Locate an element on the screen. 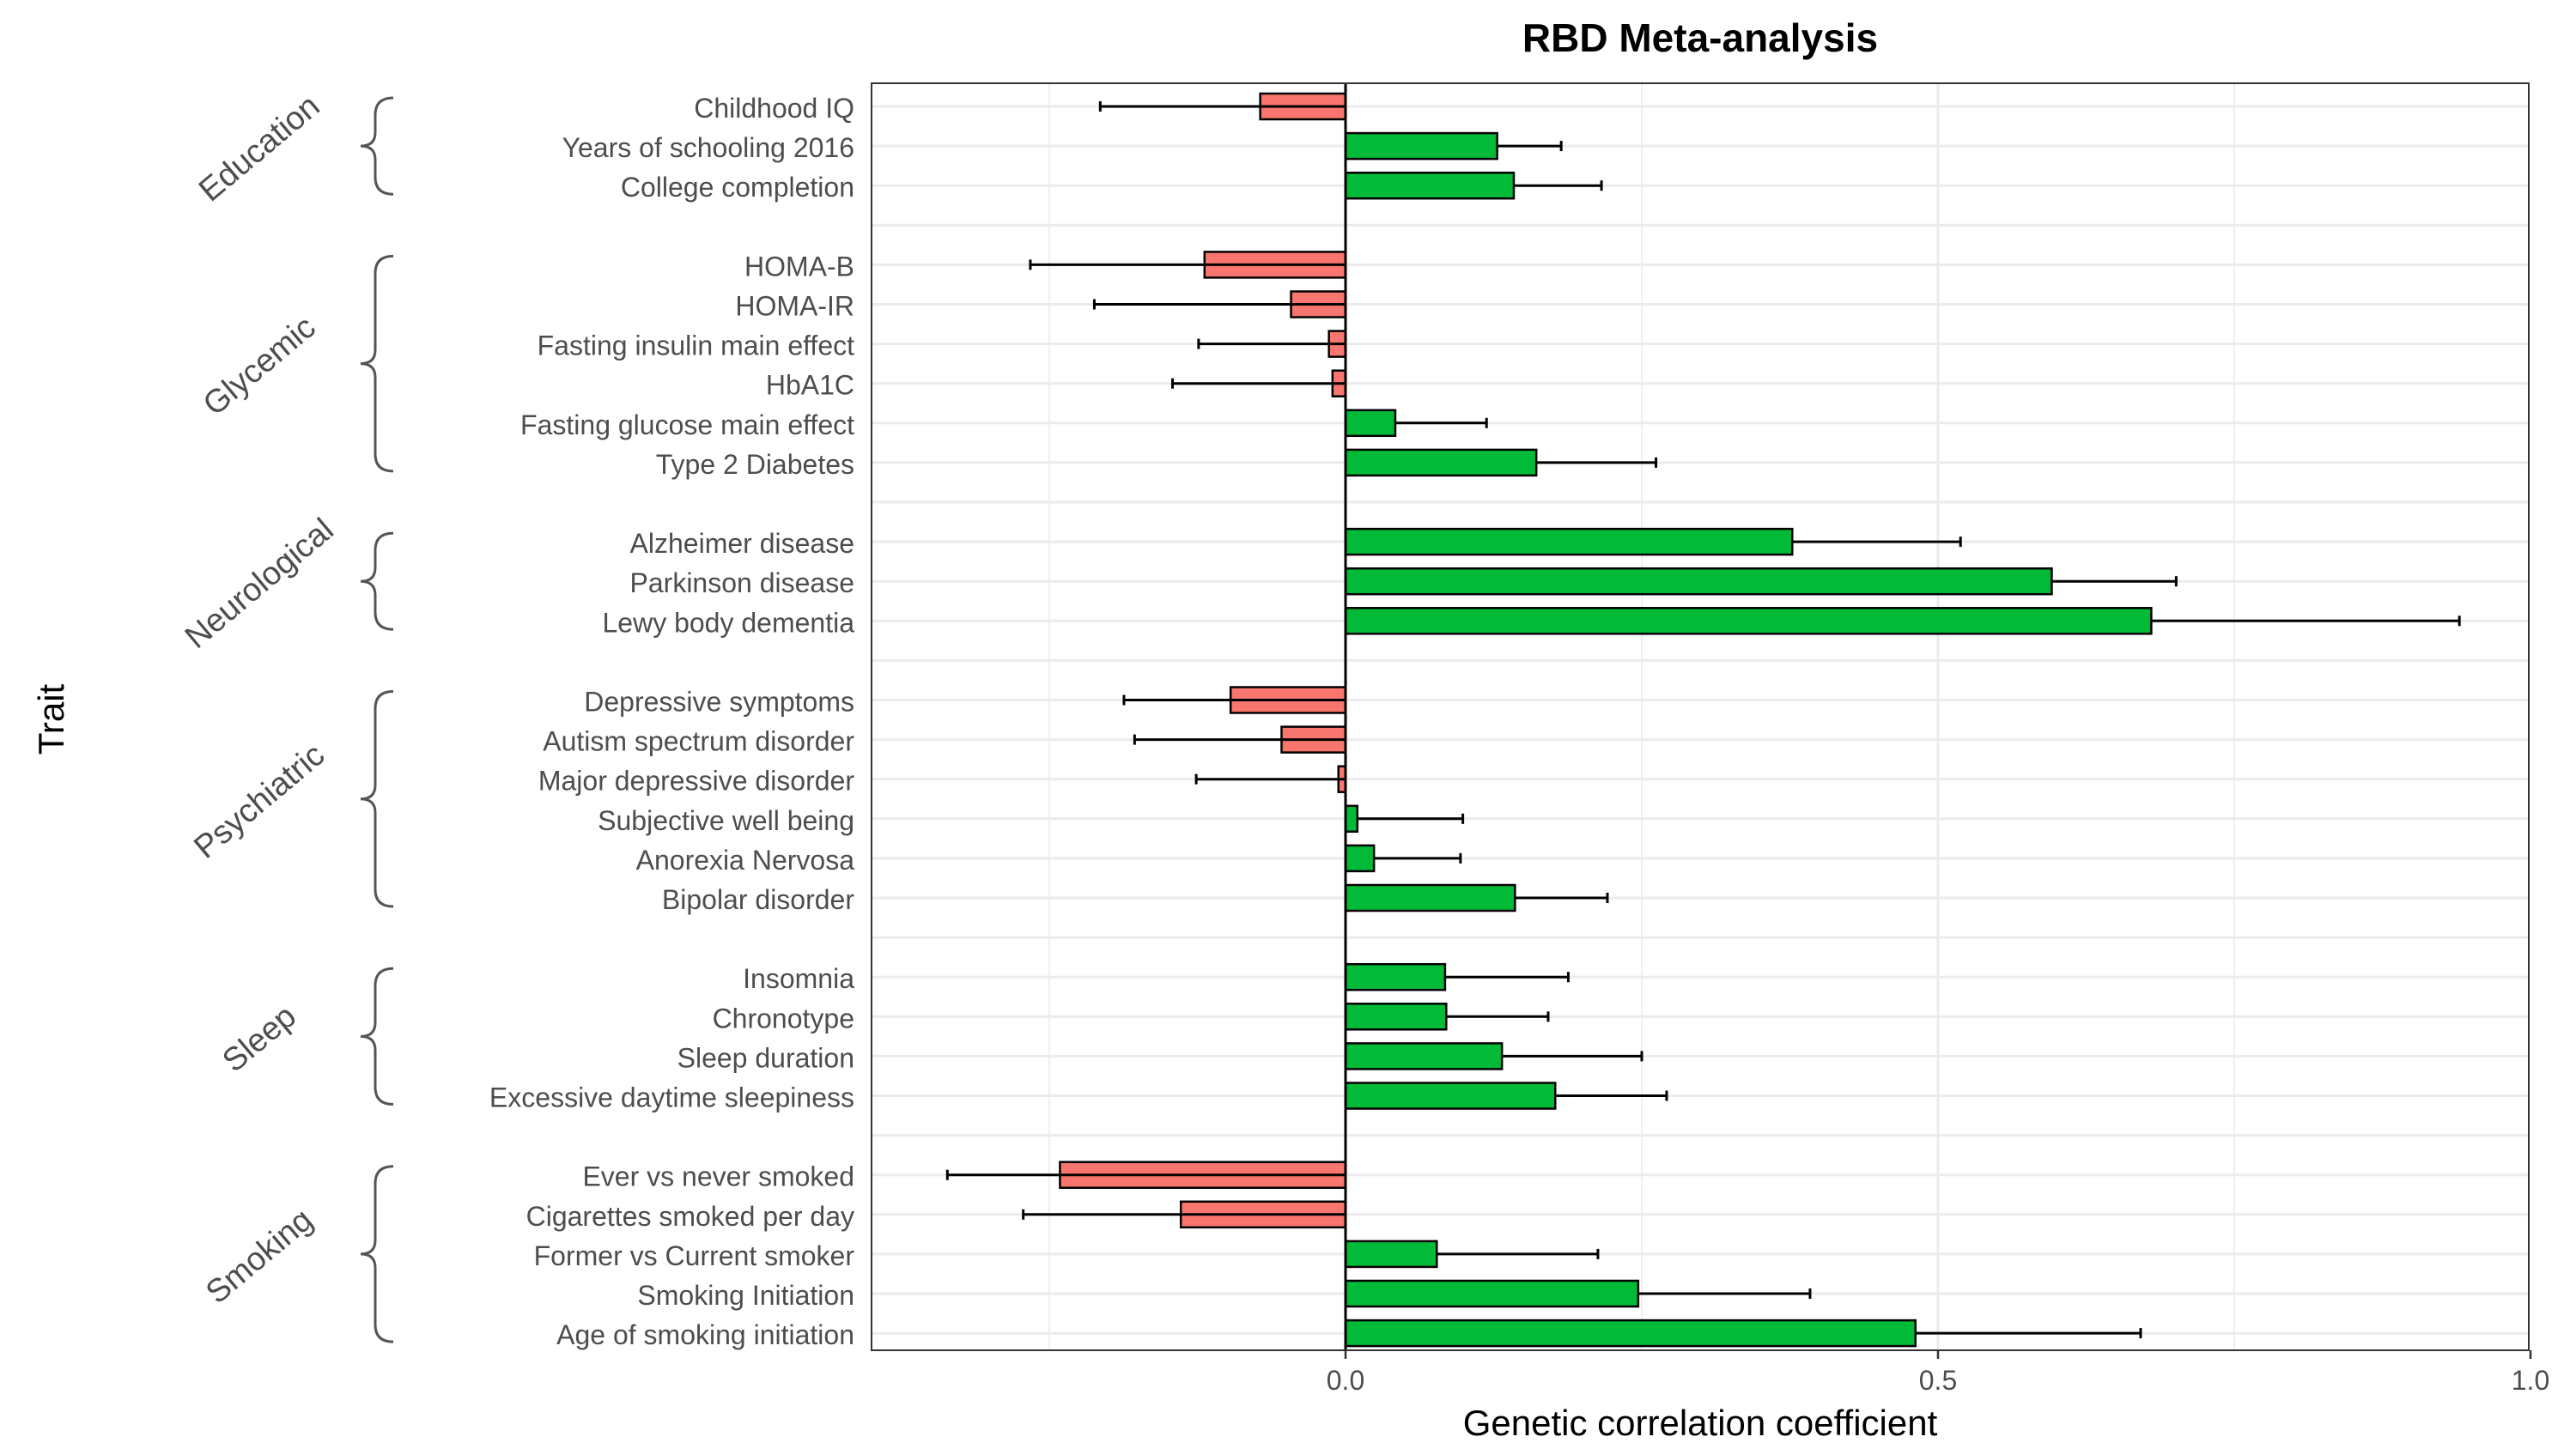  trait-label: Parkinson disease is located at coordinates (742, 582).